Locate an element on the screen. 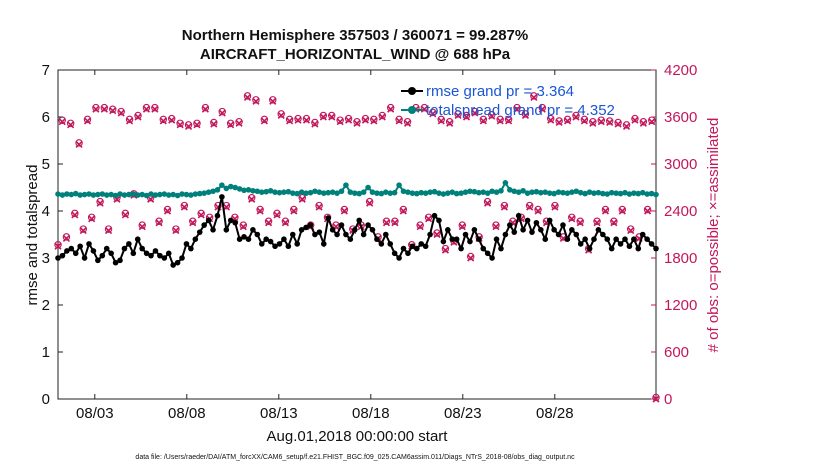 This screenshot has height=470, width=830. rmse-series is located at coordinates (357, 231).